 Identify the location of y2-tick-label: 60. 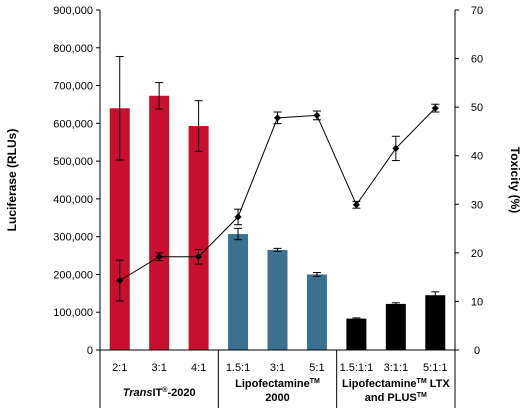
(477, 60).